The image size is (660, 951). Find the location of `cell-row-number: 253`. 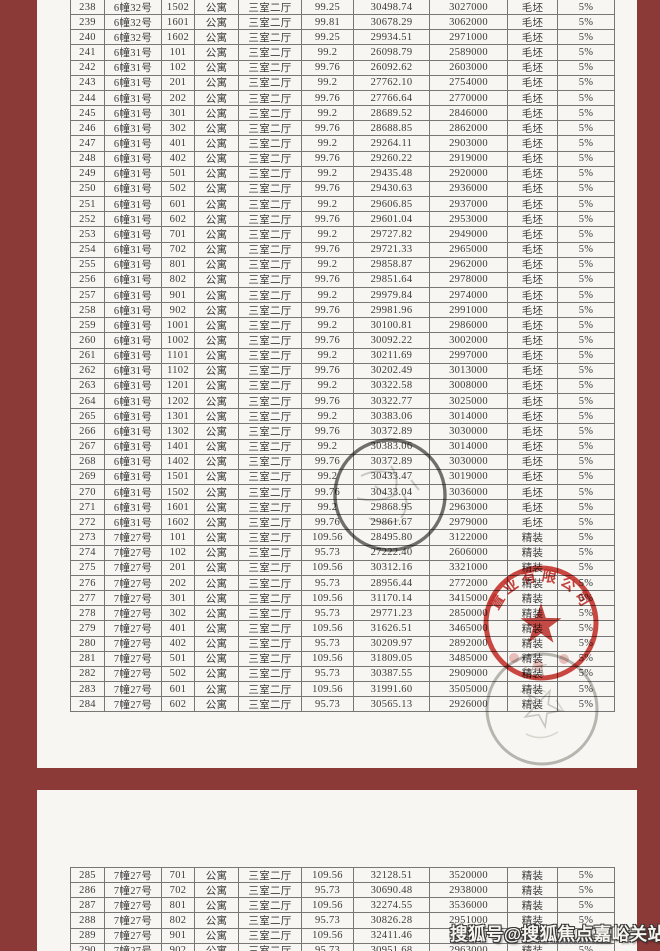

cell-row-number: 253 is located at coordinates (87, 234).